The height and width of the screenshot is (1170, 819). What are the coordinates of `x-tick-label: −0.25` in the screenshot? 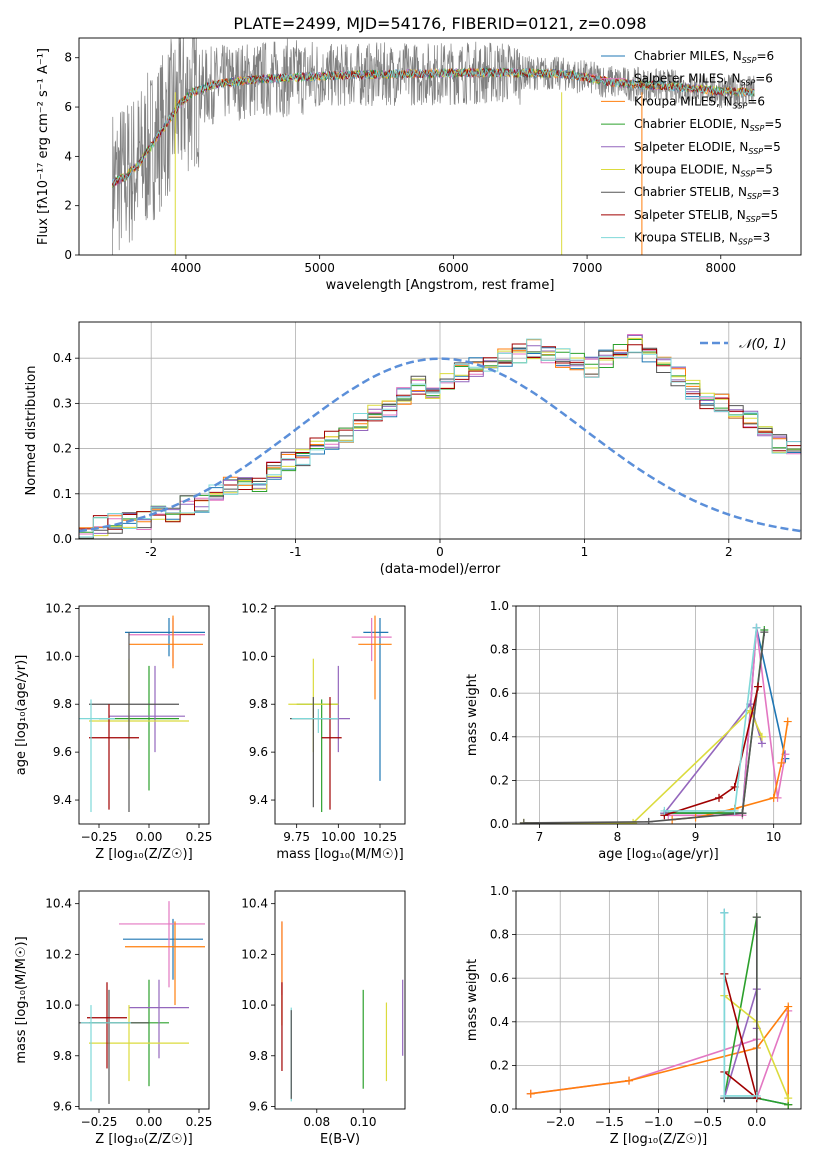 It's located at (99, 1122).